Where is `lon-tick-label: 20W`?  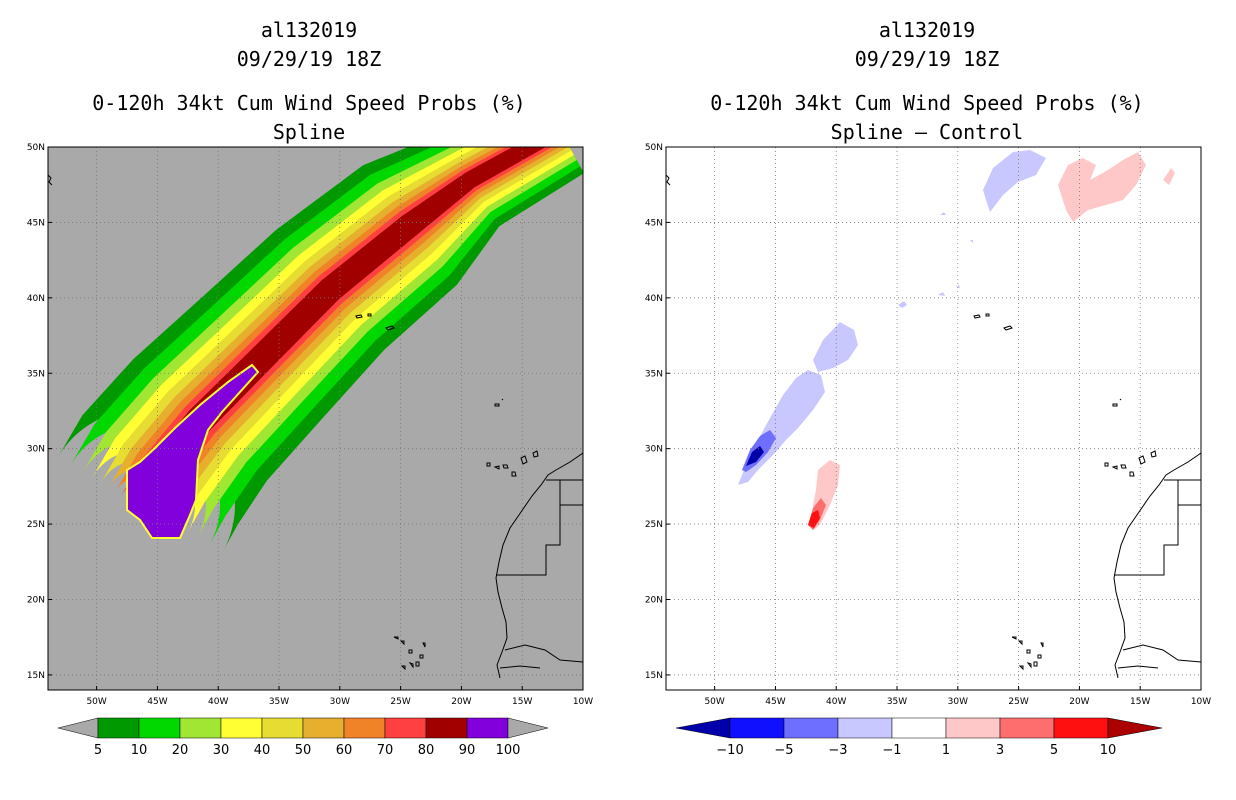
lon-tick-label: 20W is located at coordinates (461, 702).